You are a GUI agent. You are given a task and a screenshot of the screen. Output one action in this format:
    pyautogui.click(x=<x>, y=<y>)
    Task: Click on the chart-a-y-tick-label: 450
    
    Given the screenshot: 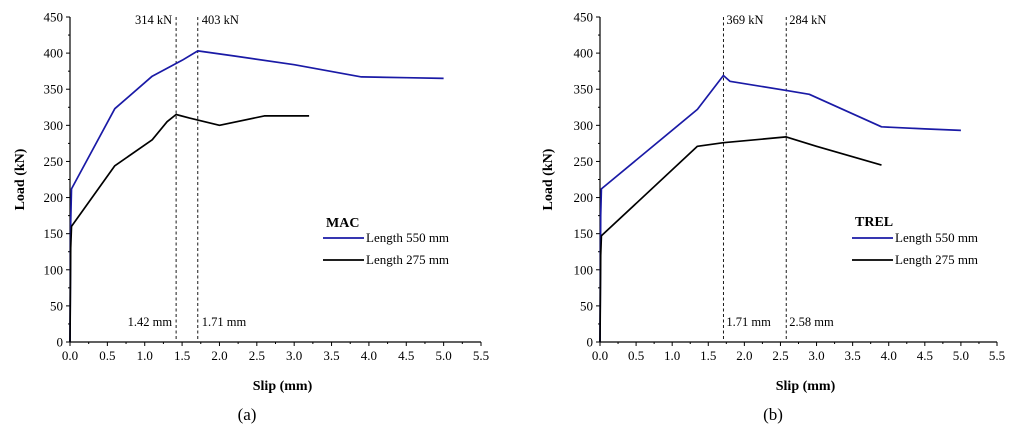 What is the action you would take?
    pyautogui.click(x=54, y=17)
    